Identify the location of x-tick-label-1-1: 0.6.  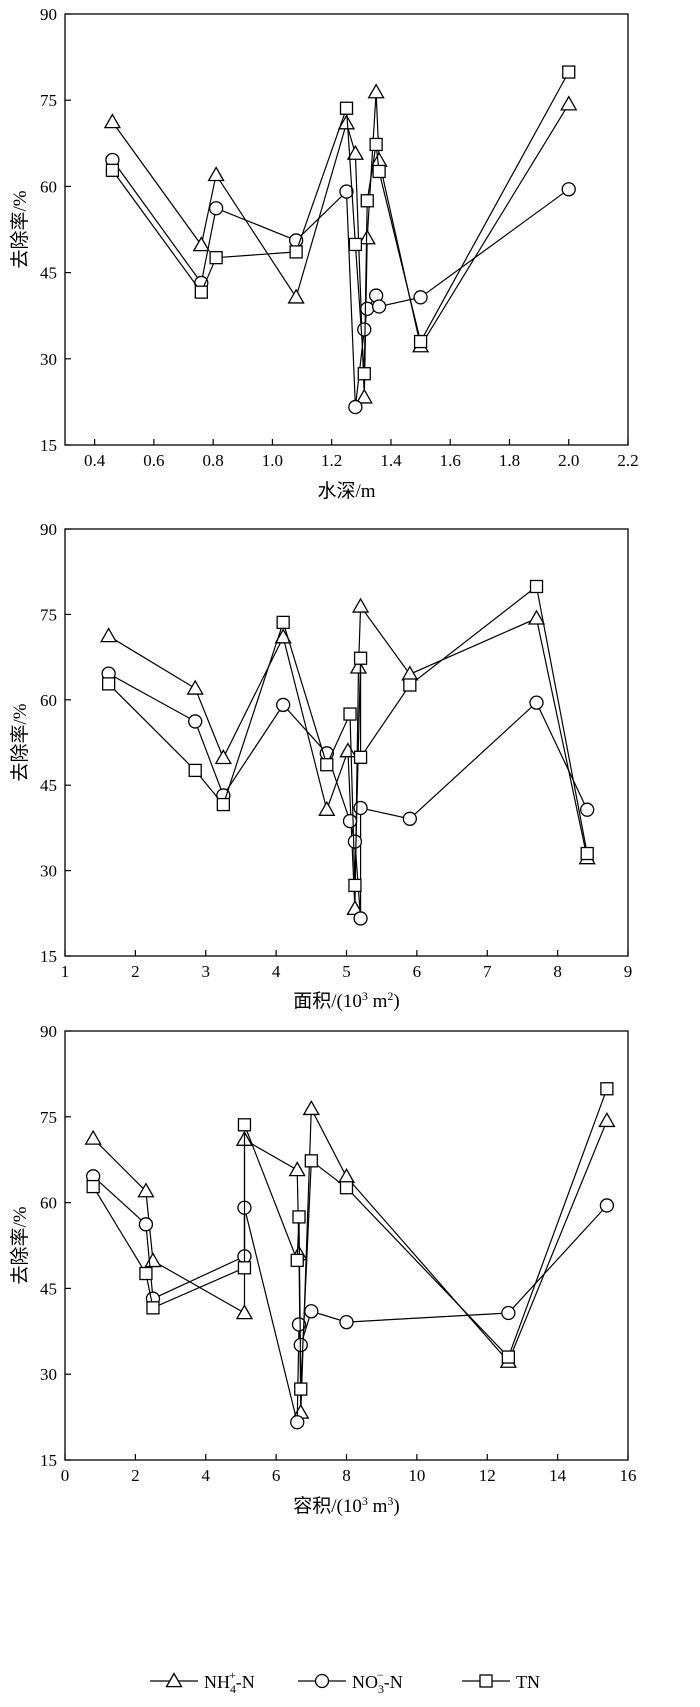
(153, 460).